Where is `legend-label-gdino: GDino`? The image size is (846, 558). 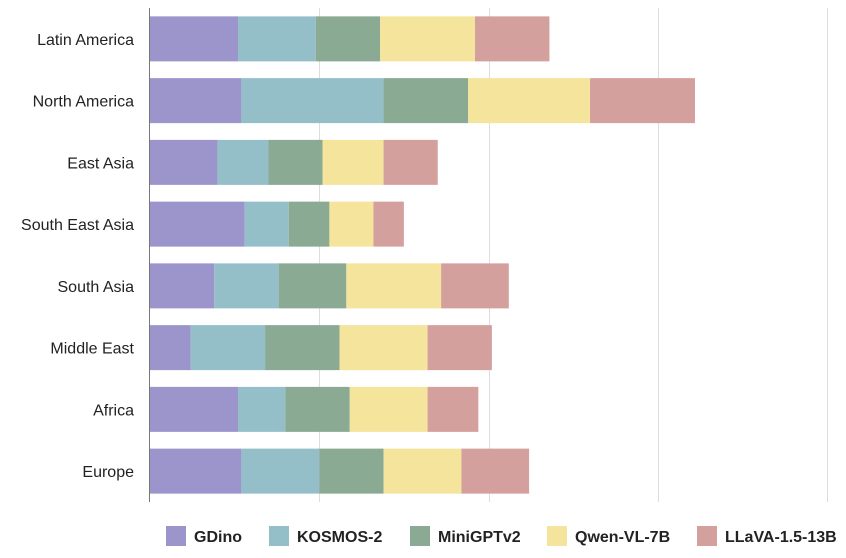
legend-label-gdino: GDino is located at coordinates (218, 537).